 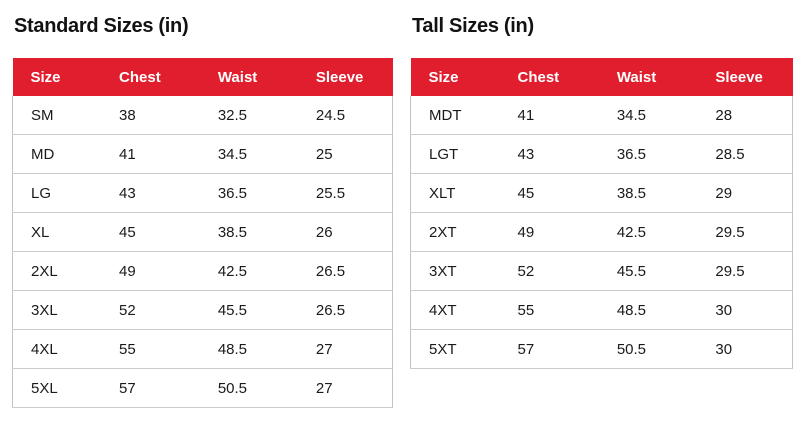 I want to click on size-cell: MDT, so click(x=455, y=115).